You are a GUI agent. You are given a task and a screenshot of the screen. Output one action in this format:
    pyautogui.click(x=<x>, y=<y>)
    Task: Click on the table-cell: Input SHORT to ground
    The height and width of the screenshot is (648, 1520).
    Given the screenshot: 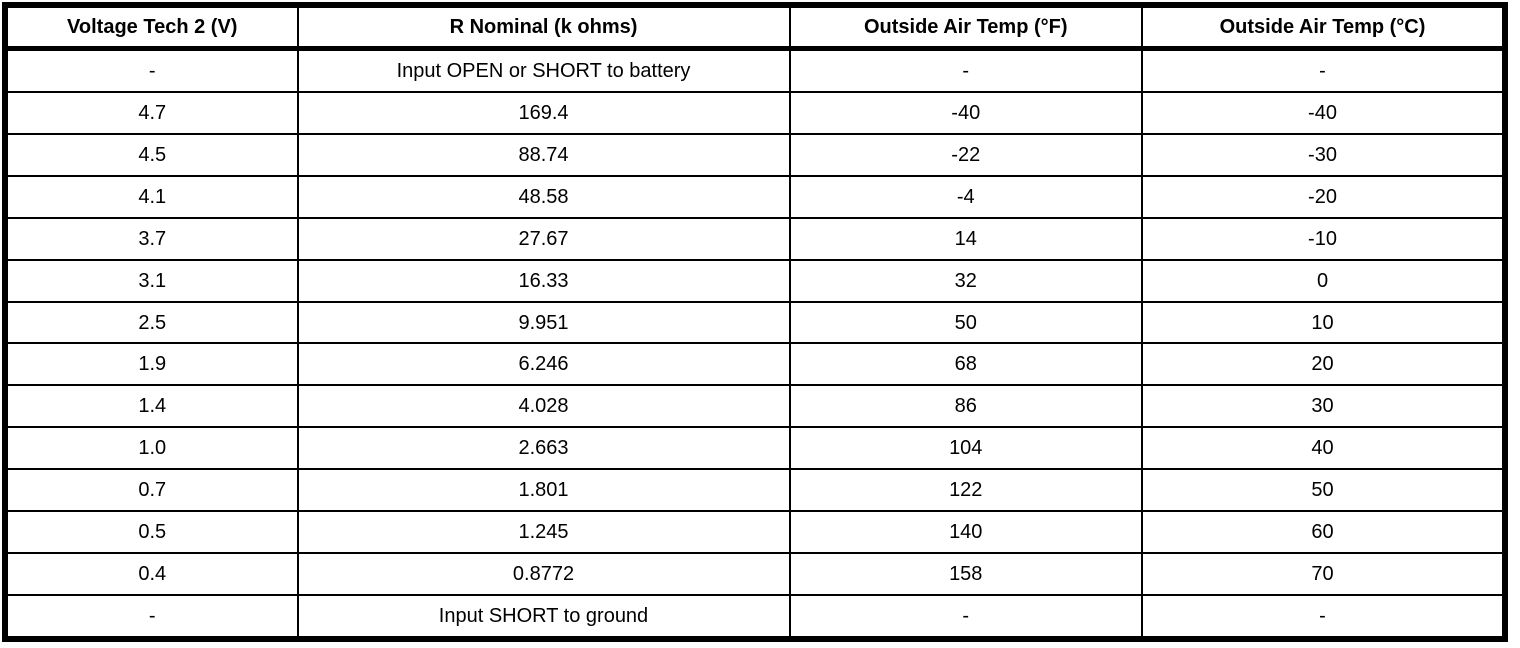 What is the action you would take?
    pyautogui.click(x=543, y=617)
    